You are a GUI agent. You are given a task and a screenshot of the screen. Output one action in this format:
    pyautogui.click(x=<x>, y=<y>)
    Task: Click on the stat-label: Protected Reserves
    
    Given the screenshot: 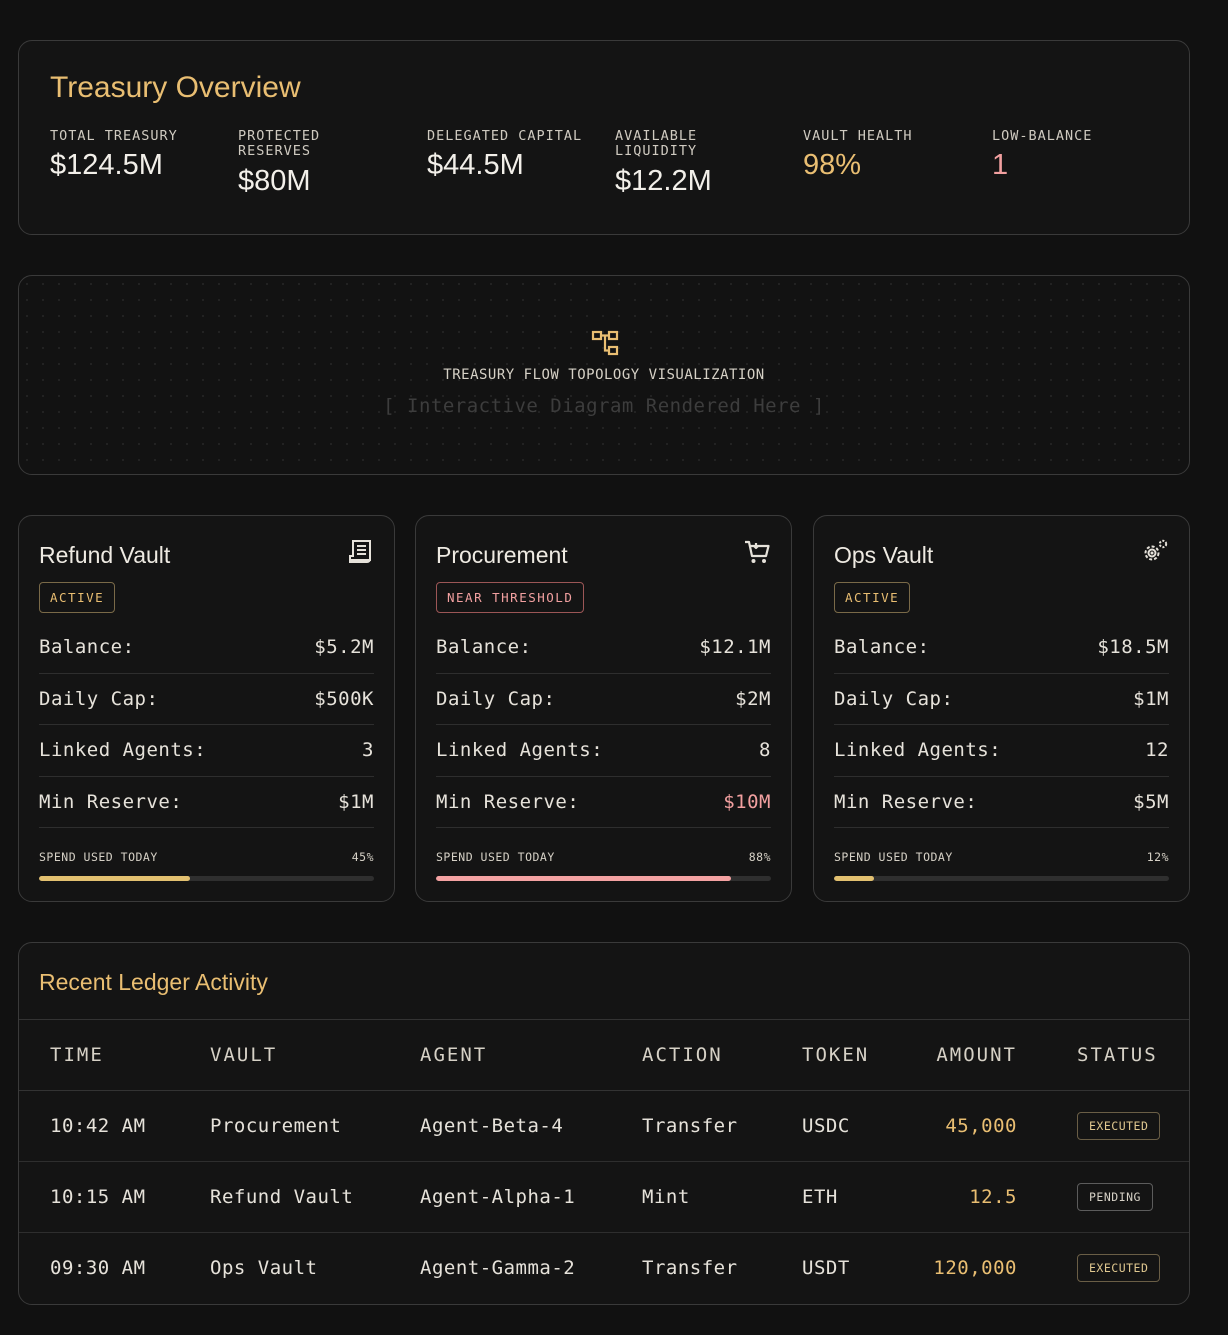 What is the action you would take?
    pyautogui.click(x=279, y=143)
    